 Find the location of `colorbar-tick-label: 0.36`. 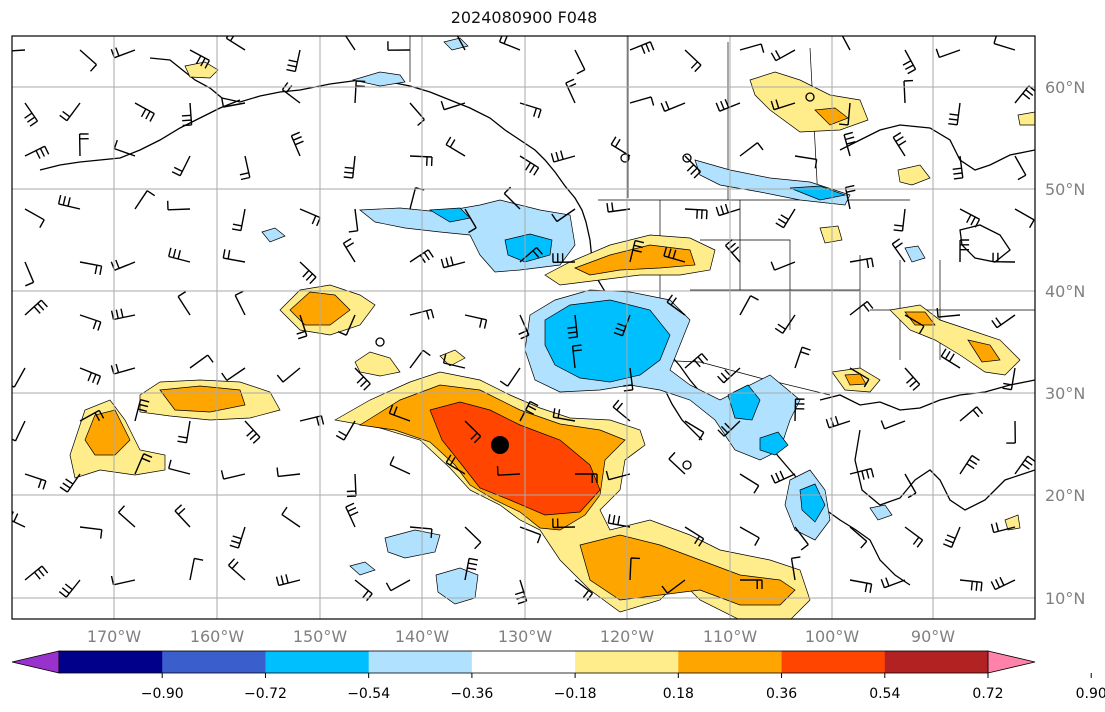

colorbar-tick-label: 0.36 is located at coordinates (781, 694).